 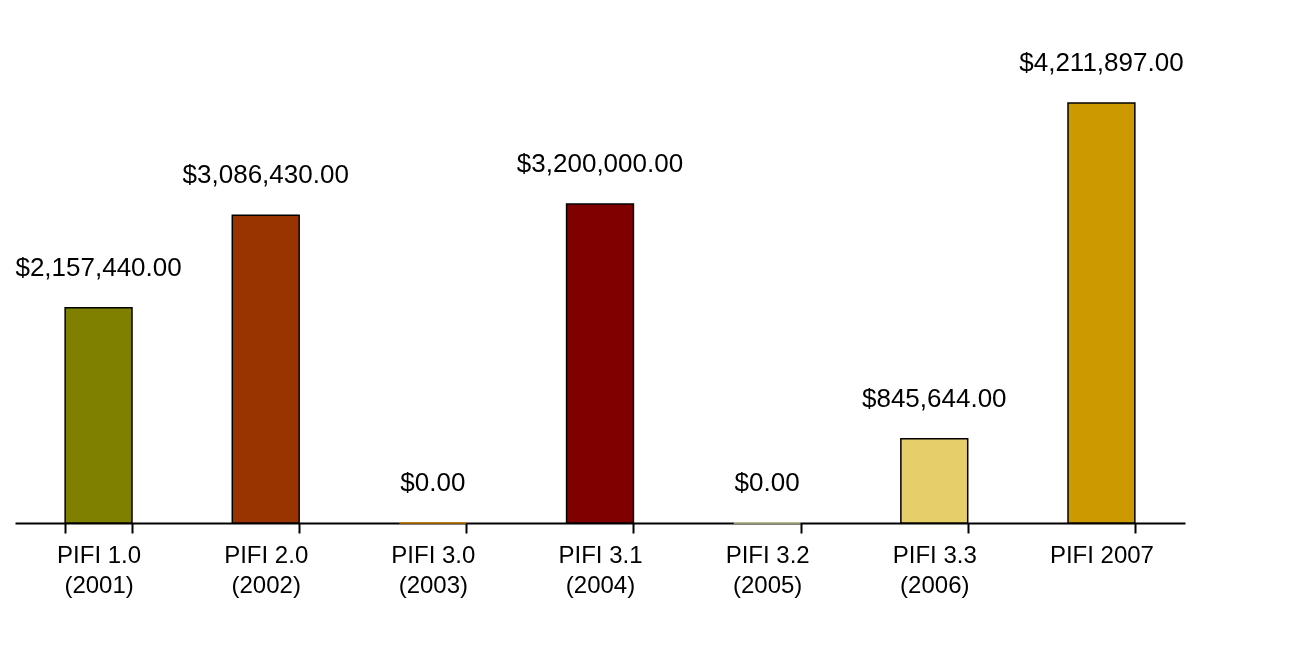 I want to click on data-label: $845,644.00, so click(x=934, y=397).